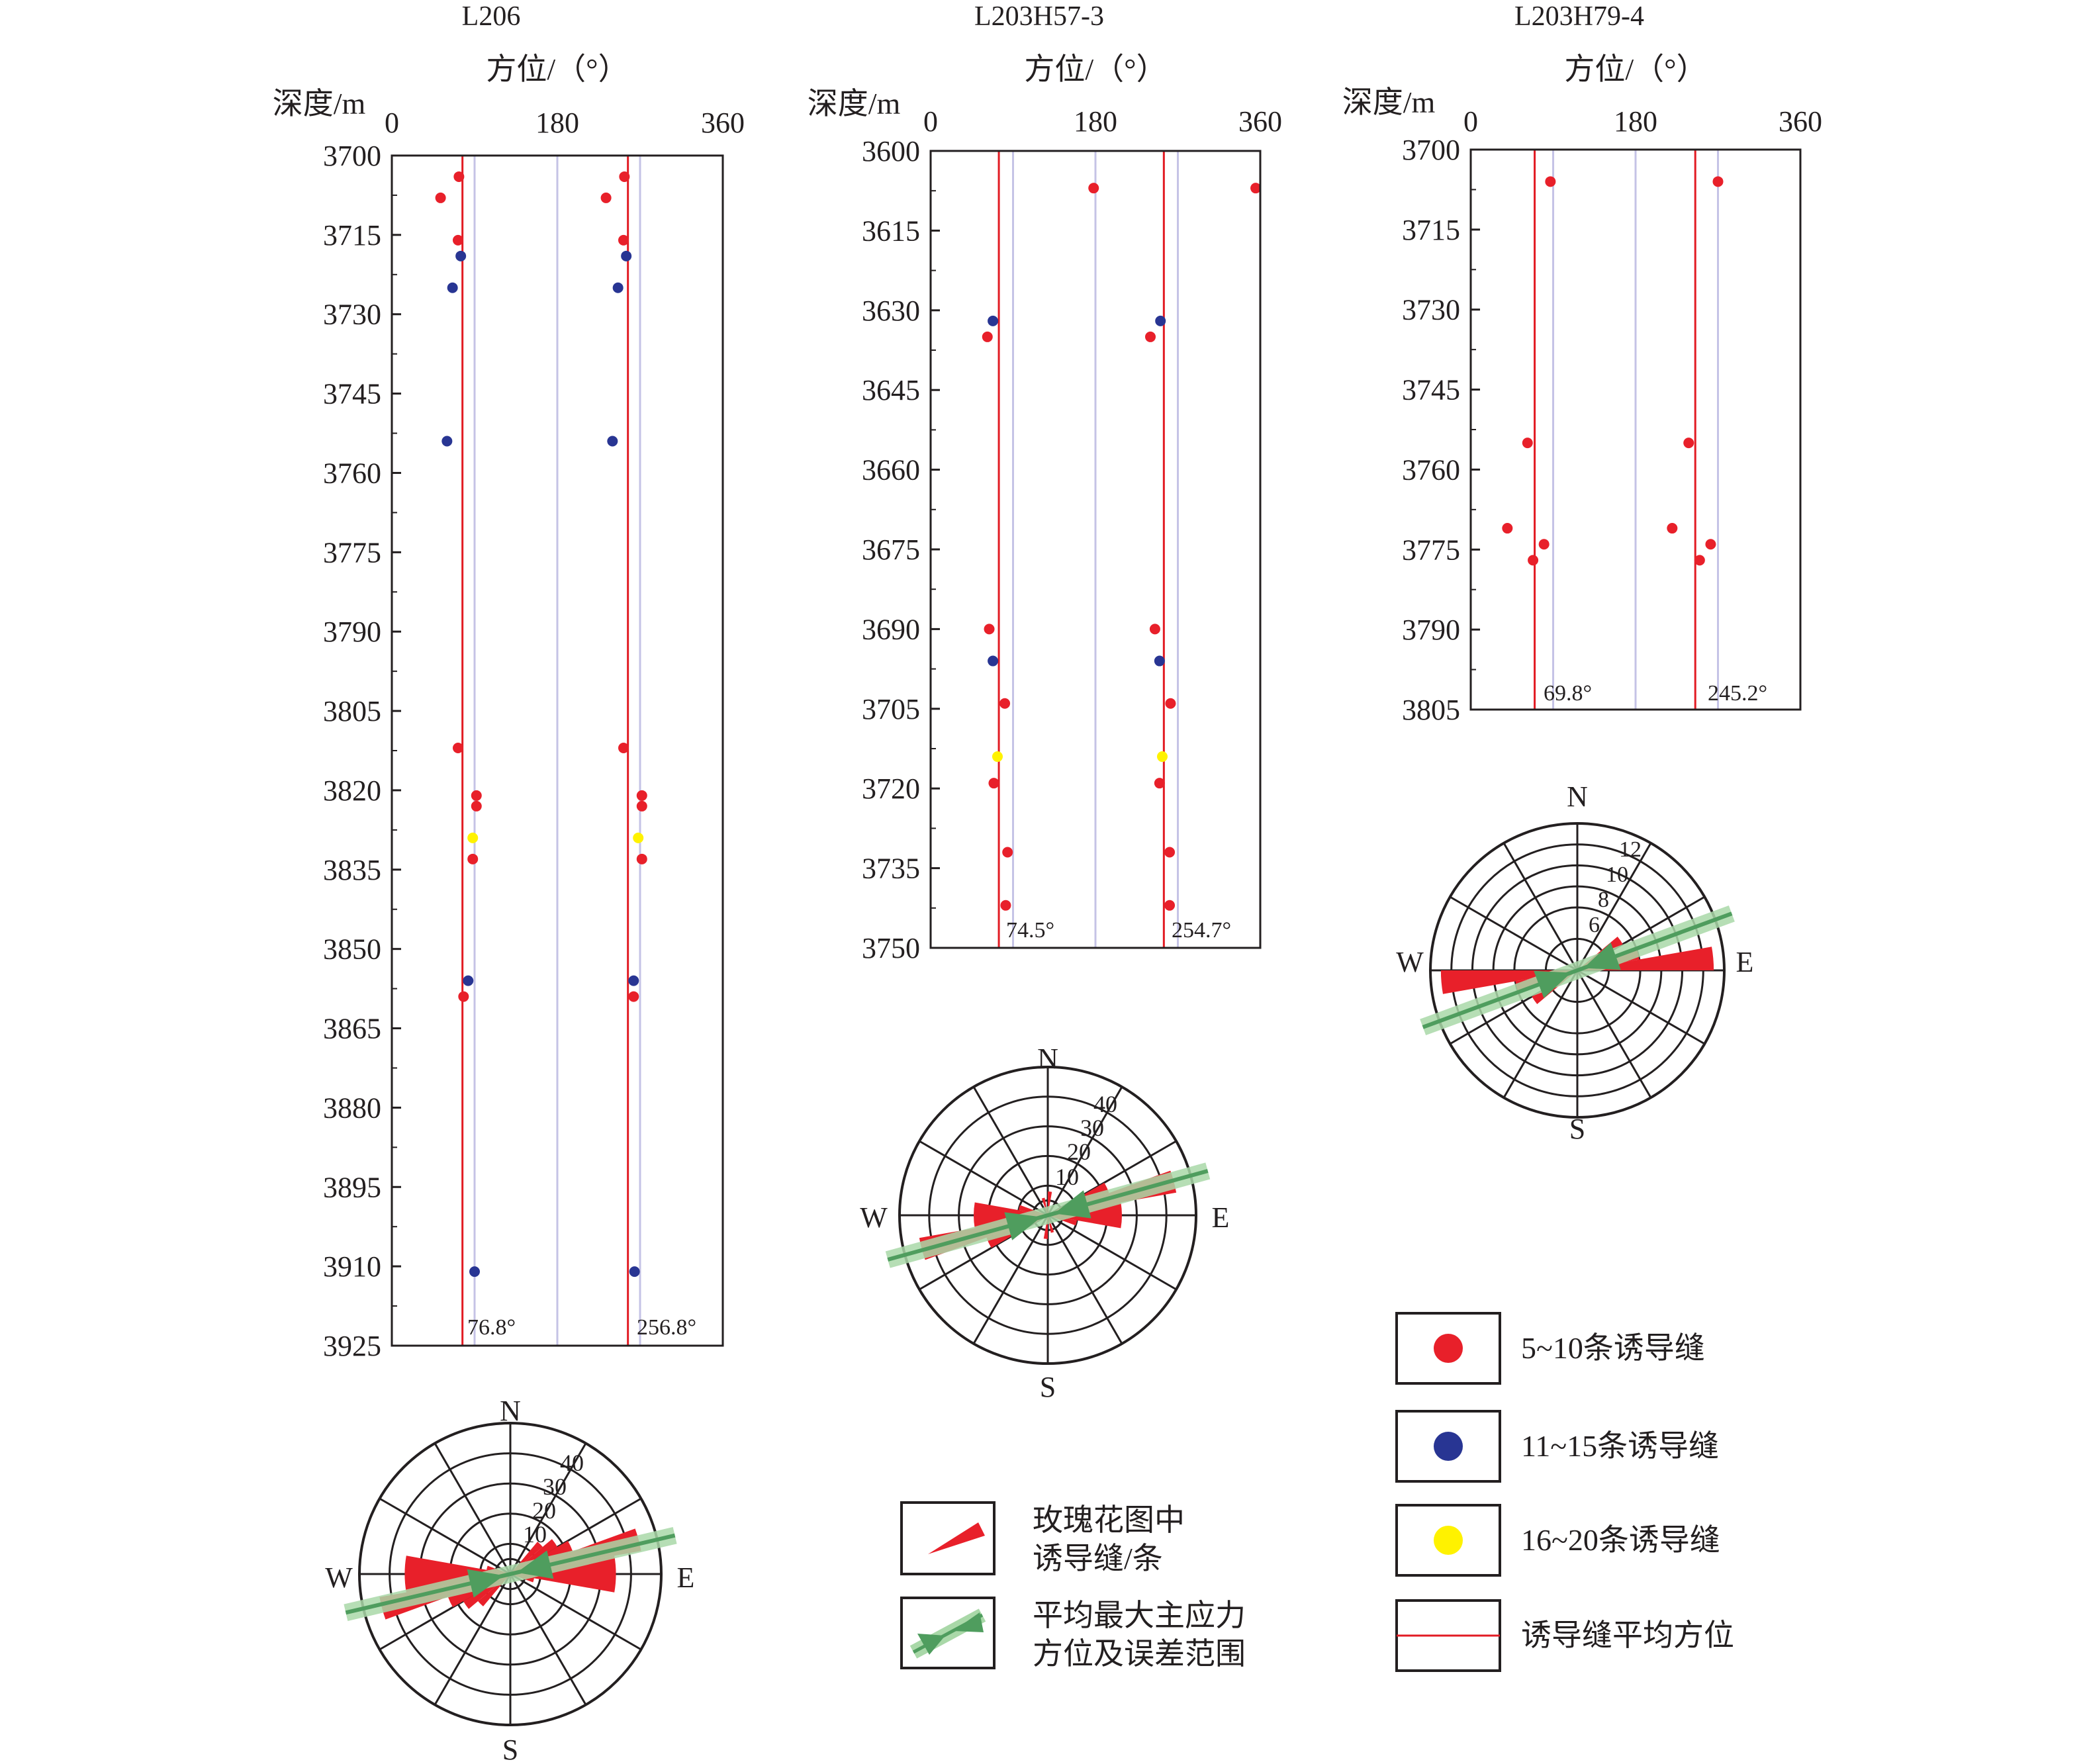 This screenshot has width=2085, height=1764. What do you see at coordinates (1470, 121) in the screenshot?
I see `x-tick-label: 0` at bounding box center [1470, 121].